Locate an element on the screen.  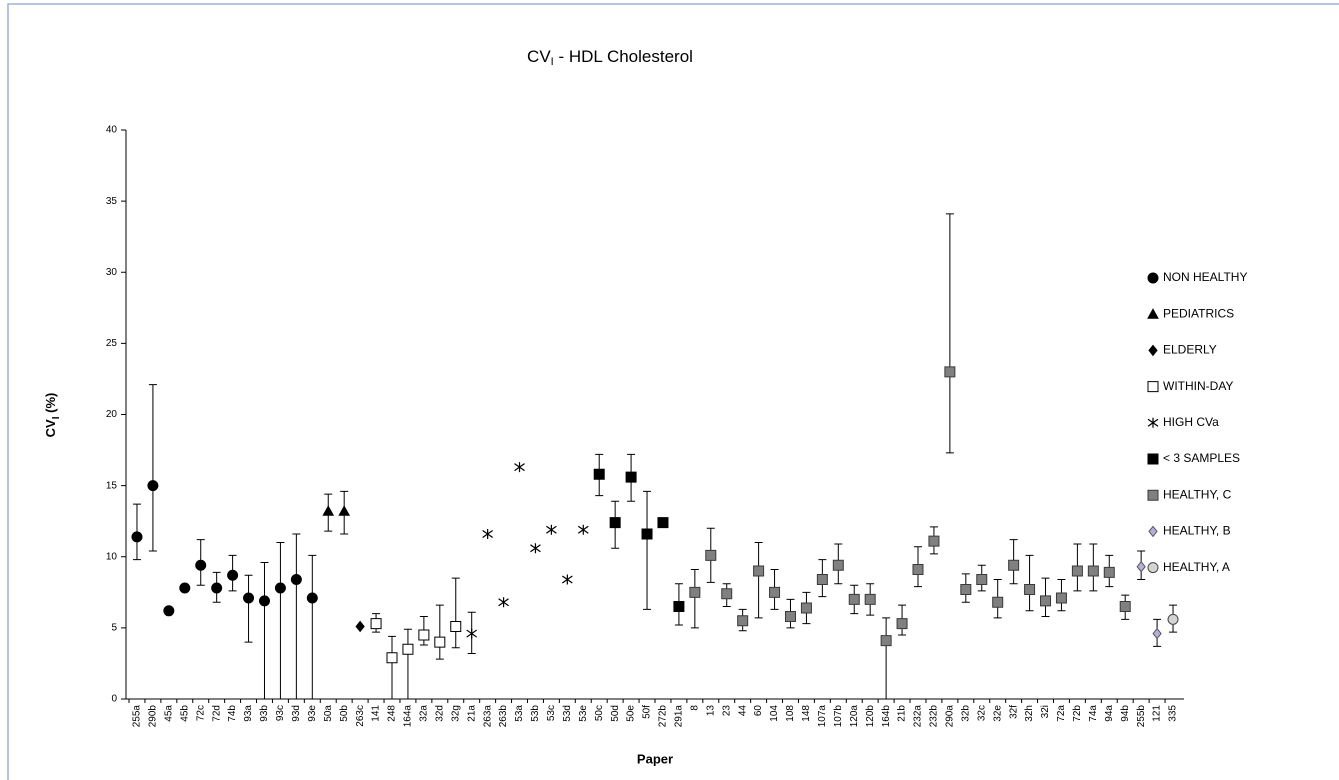
legend-label: PEDIATRICS is located at coordinates (1198, 313).